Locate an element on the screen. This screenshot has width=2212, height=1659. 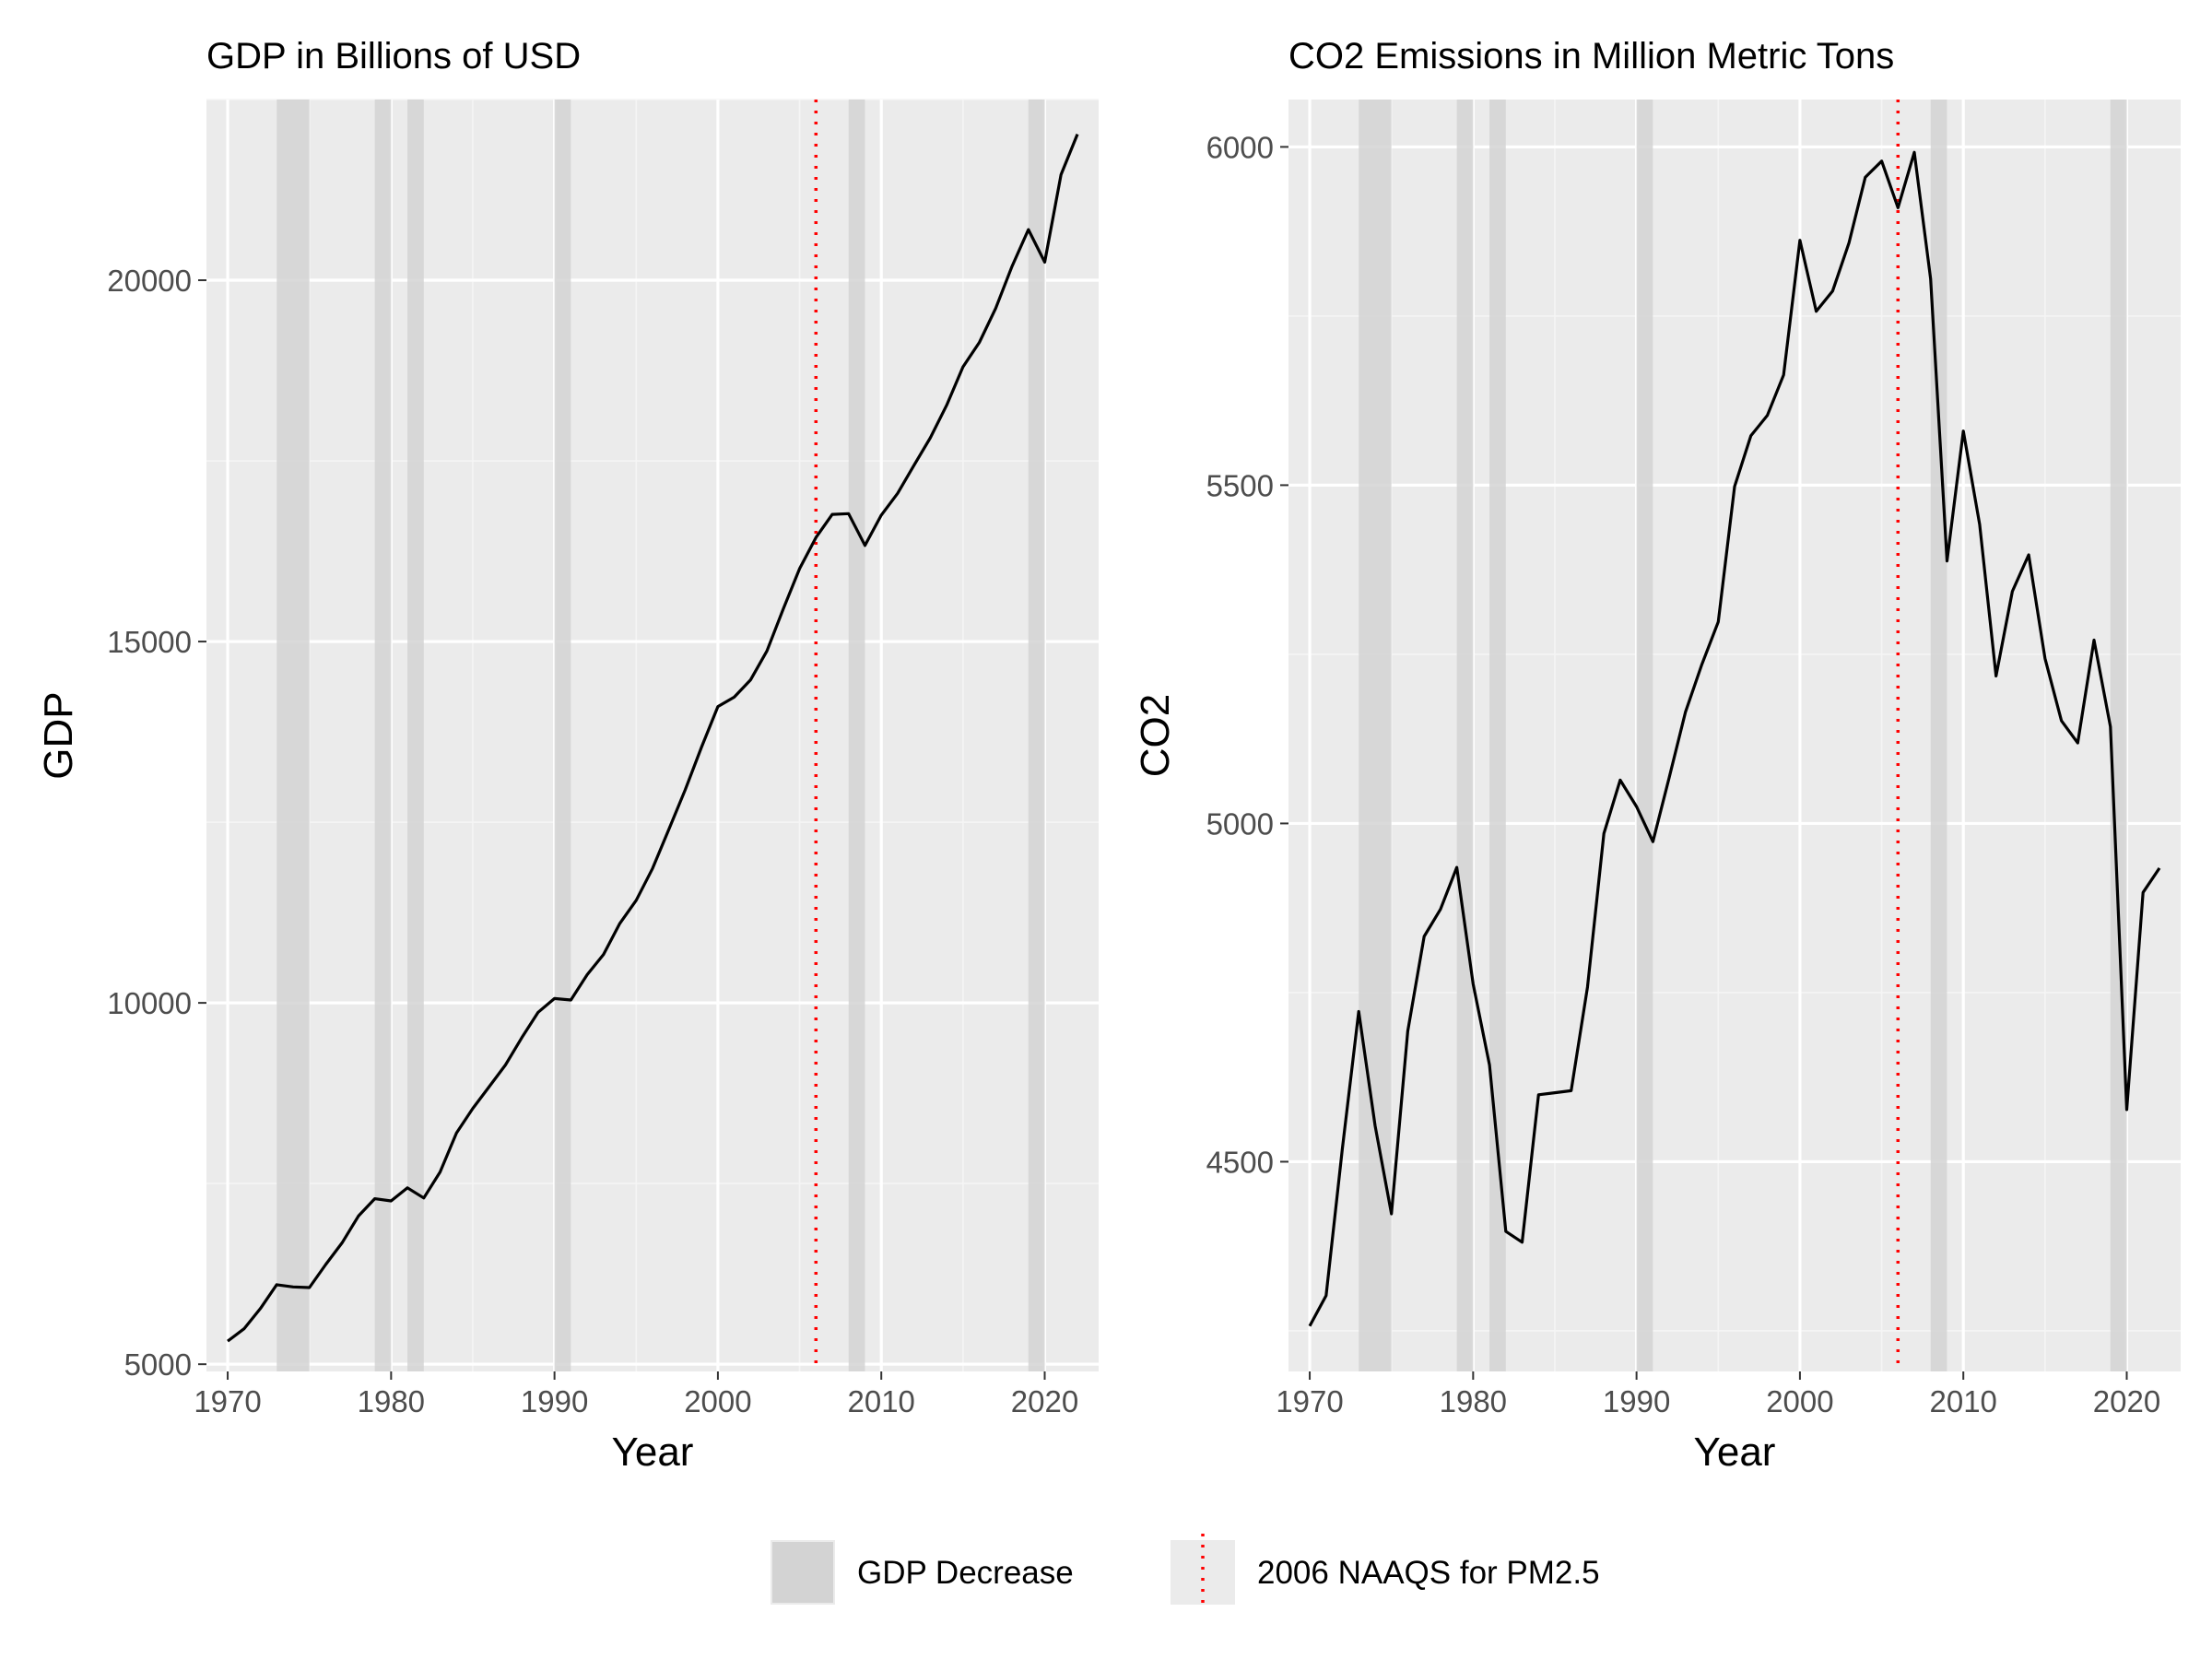
y-axis-title: CO2 is located at coordinates (1155, 735).